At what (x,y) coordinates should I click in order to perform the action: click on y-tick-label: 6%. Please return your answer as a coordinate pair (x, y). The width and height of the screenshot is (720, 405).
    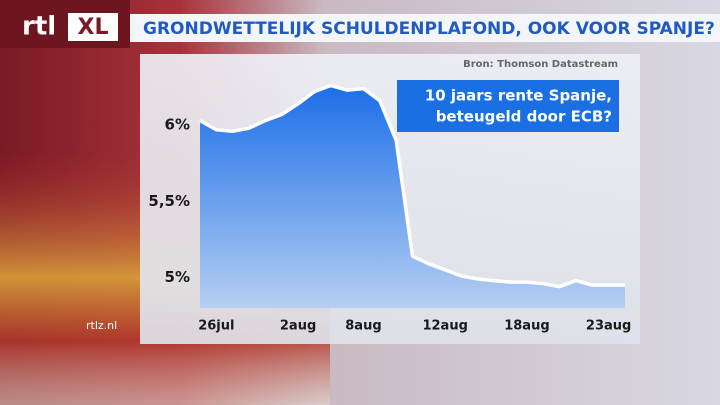
    Looking at the image, I should click on (177, 125).